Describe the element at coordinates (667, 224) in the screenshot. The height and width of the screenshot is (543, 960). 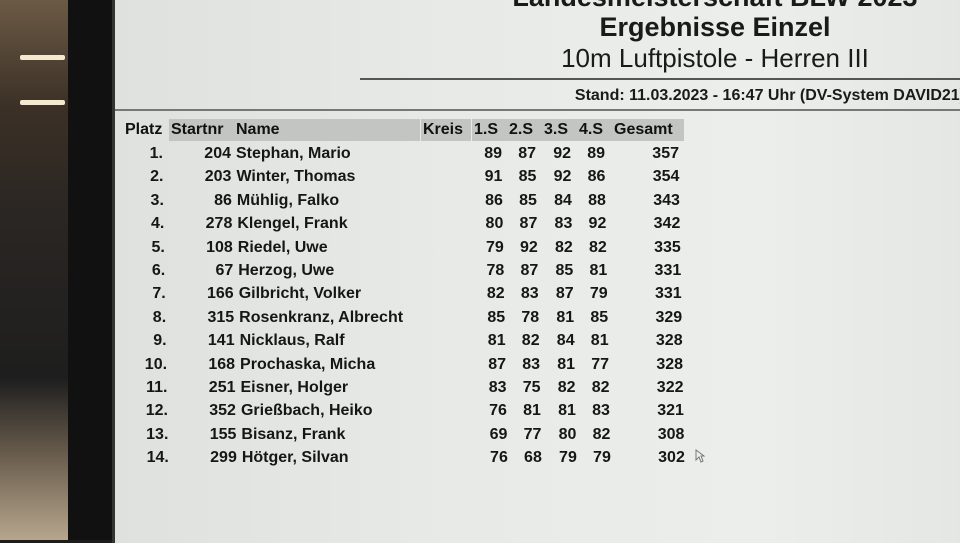
I see `cell-gesamt: 342` at that location.